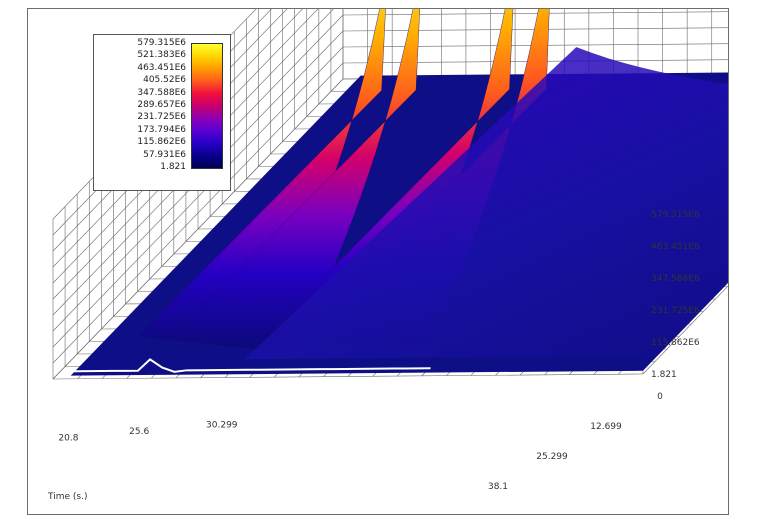  What do you see at coordinates (207, 106) in the screenshot?
I see `colorbar` at bounding box center [207, 106].